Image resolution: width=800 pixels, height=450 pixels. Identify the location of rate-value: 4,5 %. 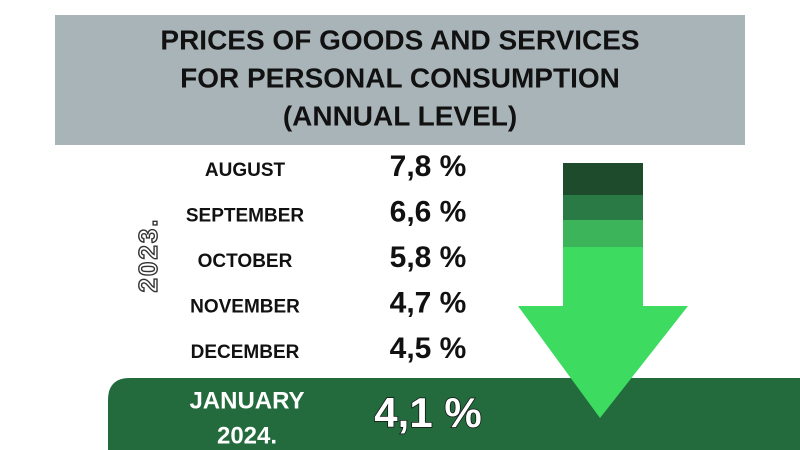
(428, 348).